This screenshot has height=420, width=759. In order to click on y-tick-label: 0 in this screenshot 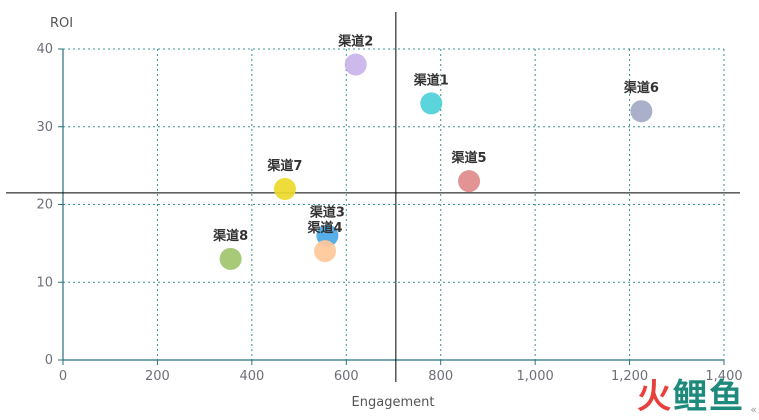, I will do `click(49, 360)`.